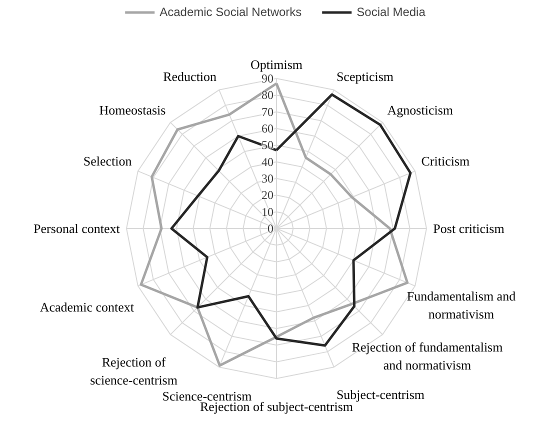  What do you see at coordinates (77, 228) in the screenshot?
I see `spoke-label: Personal context` at bounding box center [77, 228].